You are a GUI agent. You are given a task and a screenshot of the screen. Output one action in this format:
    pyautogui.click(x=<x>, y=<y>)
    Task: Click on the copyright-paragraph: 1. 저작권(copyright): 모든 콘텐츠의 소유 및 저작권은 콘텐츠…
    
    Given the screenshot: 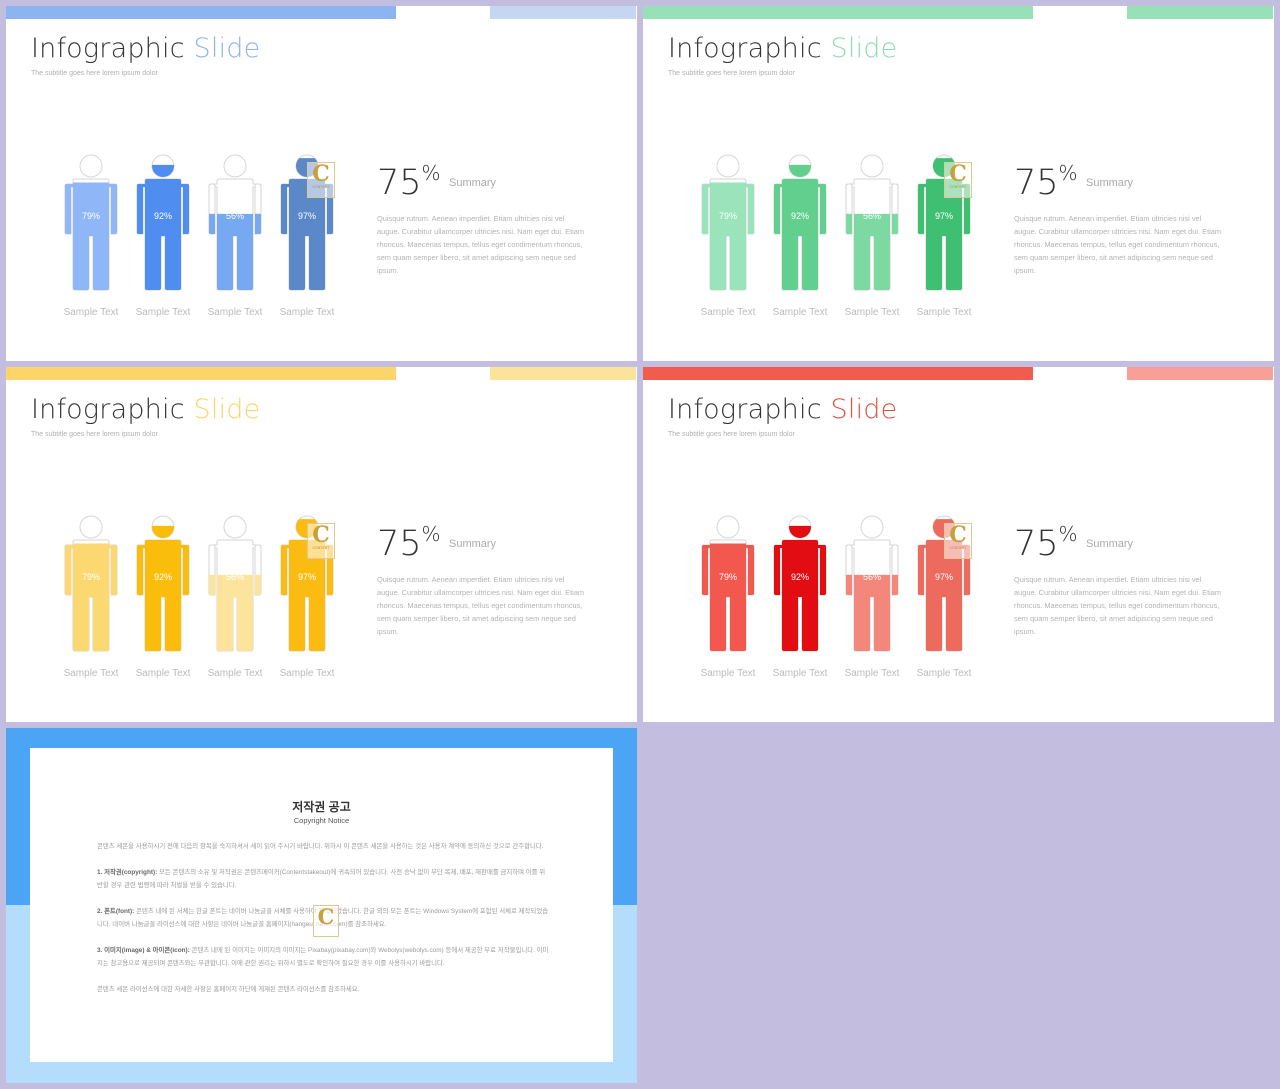 What is the action you would take?
    pyautogui.click(x=321, y=879)
    